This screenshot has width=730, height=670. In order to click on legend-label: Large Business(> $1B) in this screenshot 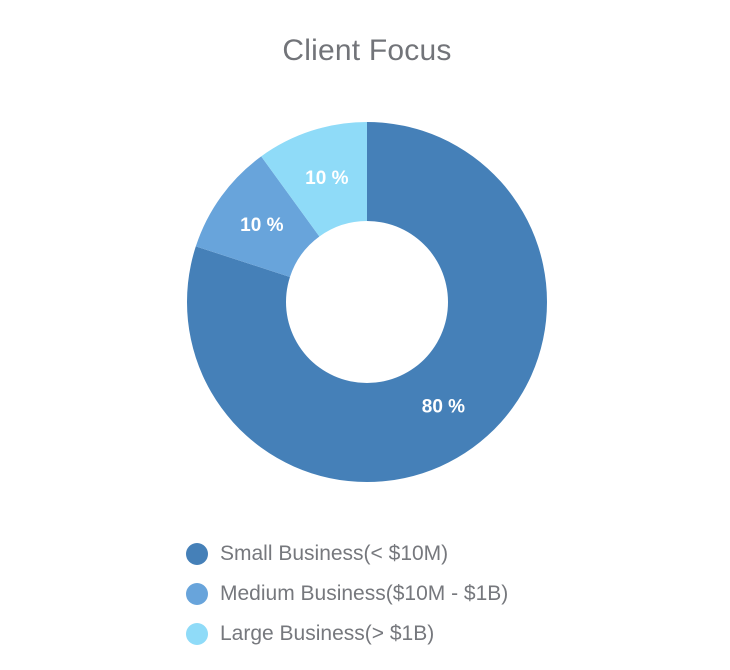, I will do `click(327, 633)`.